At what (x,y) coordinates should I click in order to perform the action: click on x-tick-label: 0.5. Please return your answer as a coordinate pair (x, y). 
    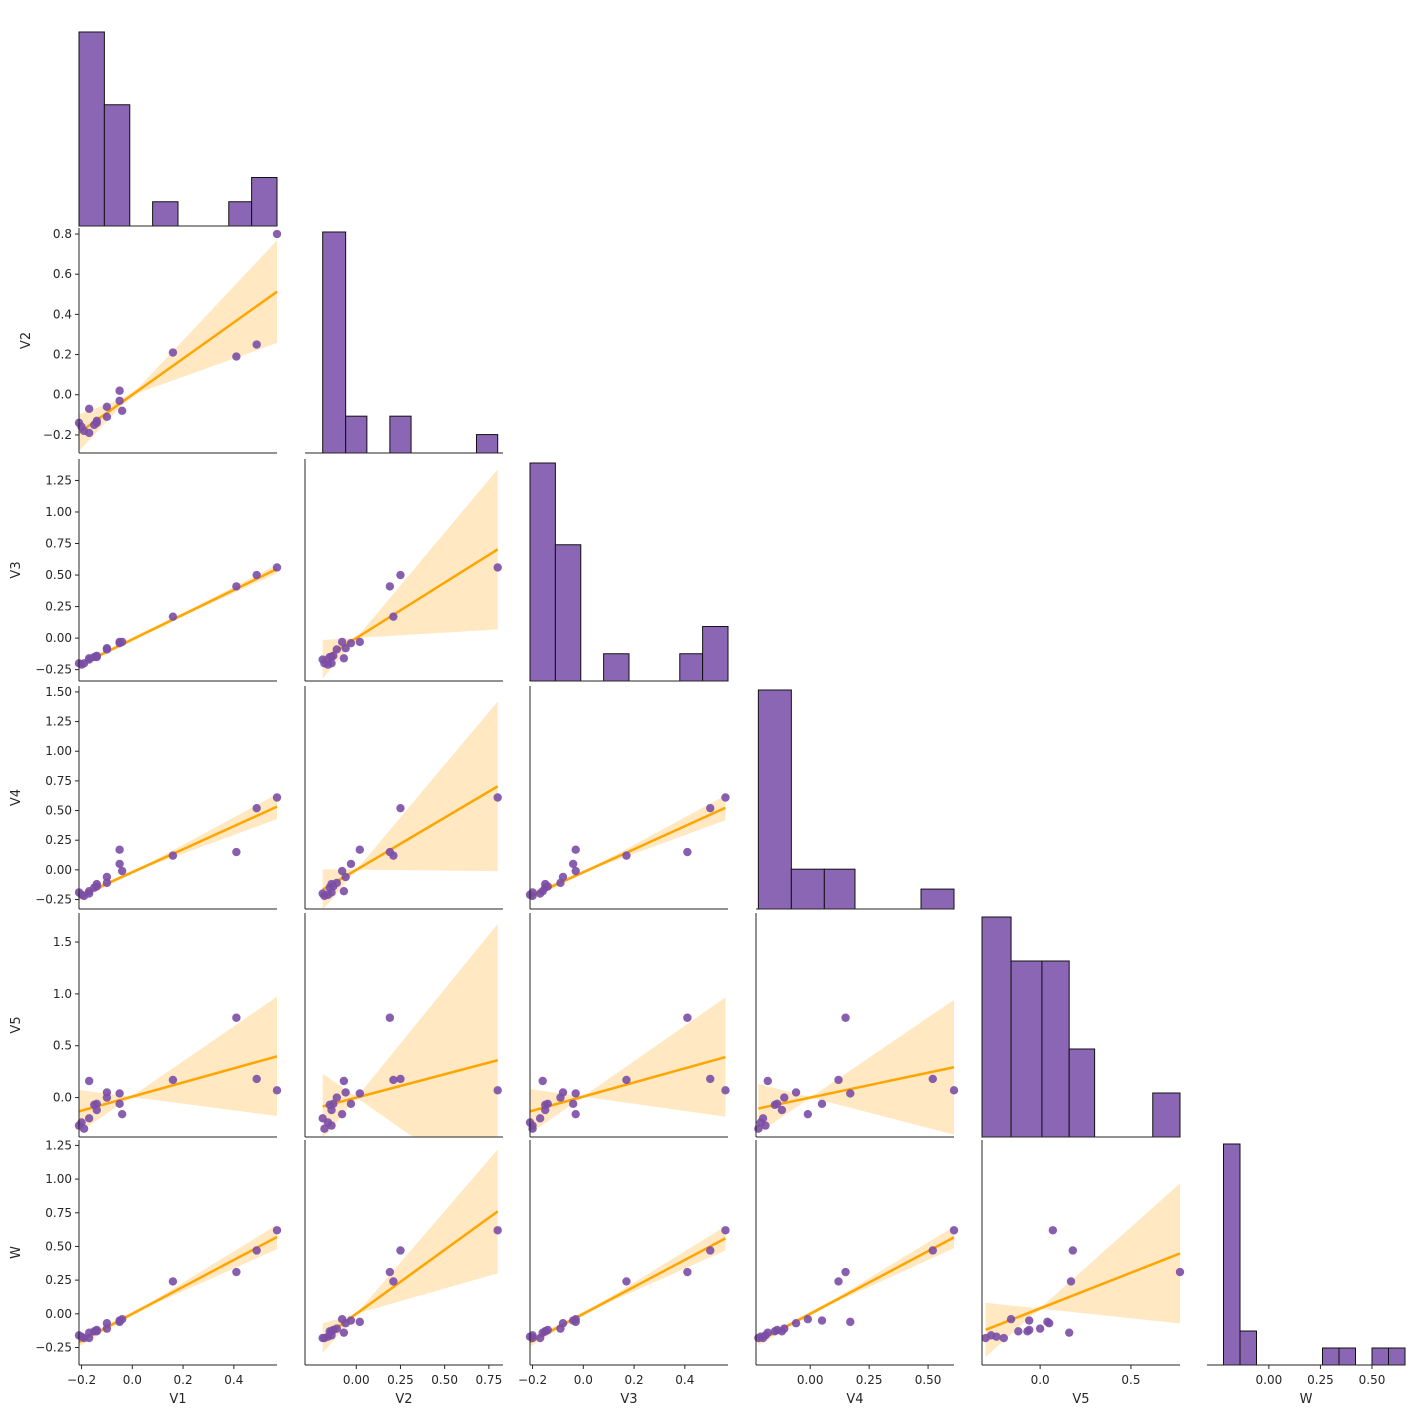
    Looking at the image, I should click on (1130, 1380).